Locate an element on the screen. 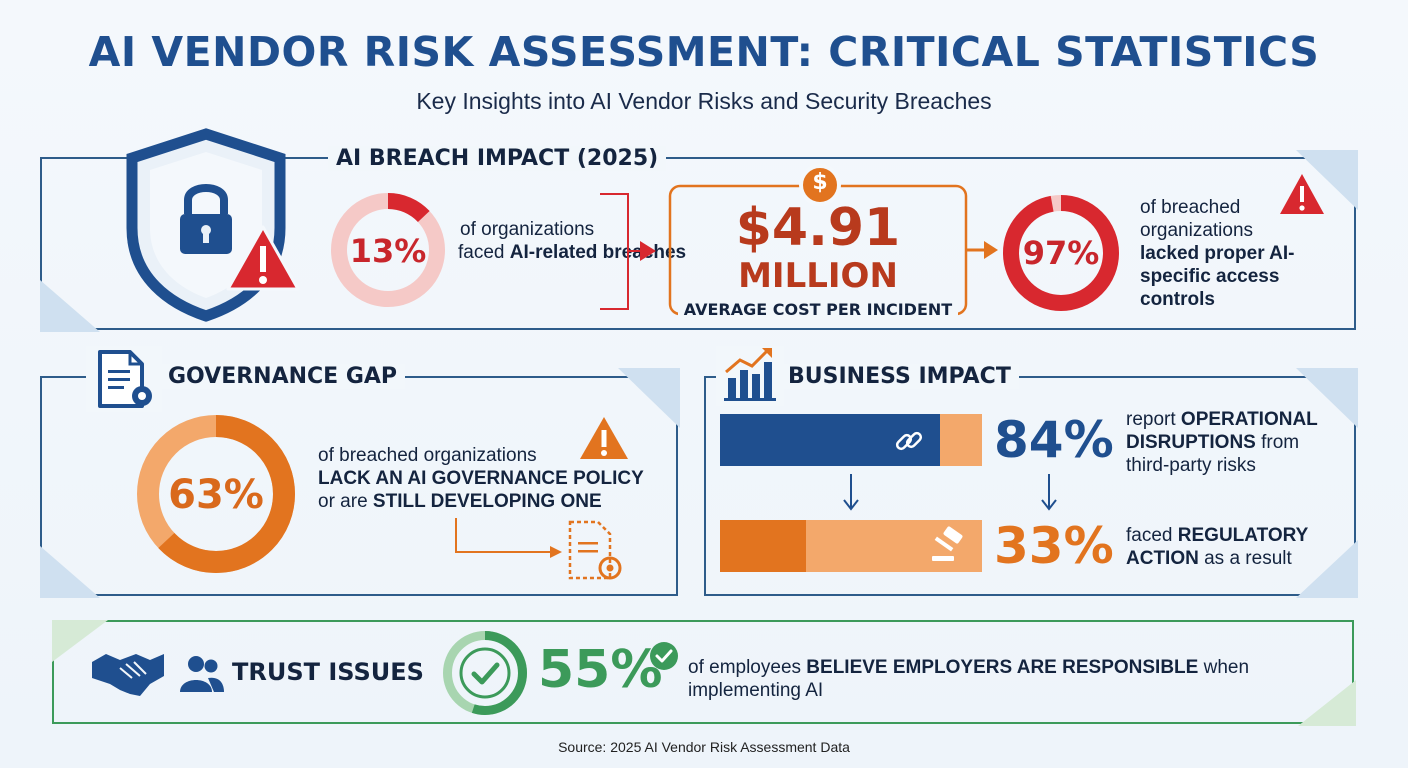 The height and width of the screenshot is (768, 1408). check-icon is located at coordinates (485, 673).